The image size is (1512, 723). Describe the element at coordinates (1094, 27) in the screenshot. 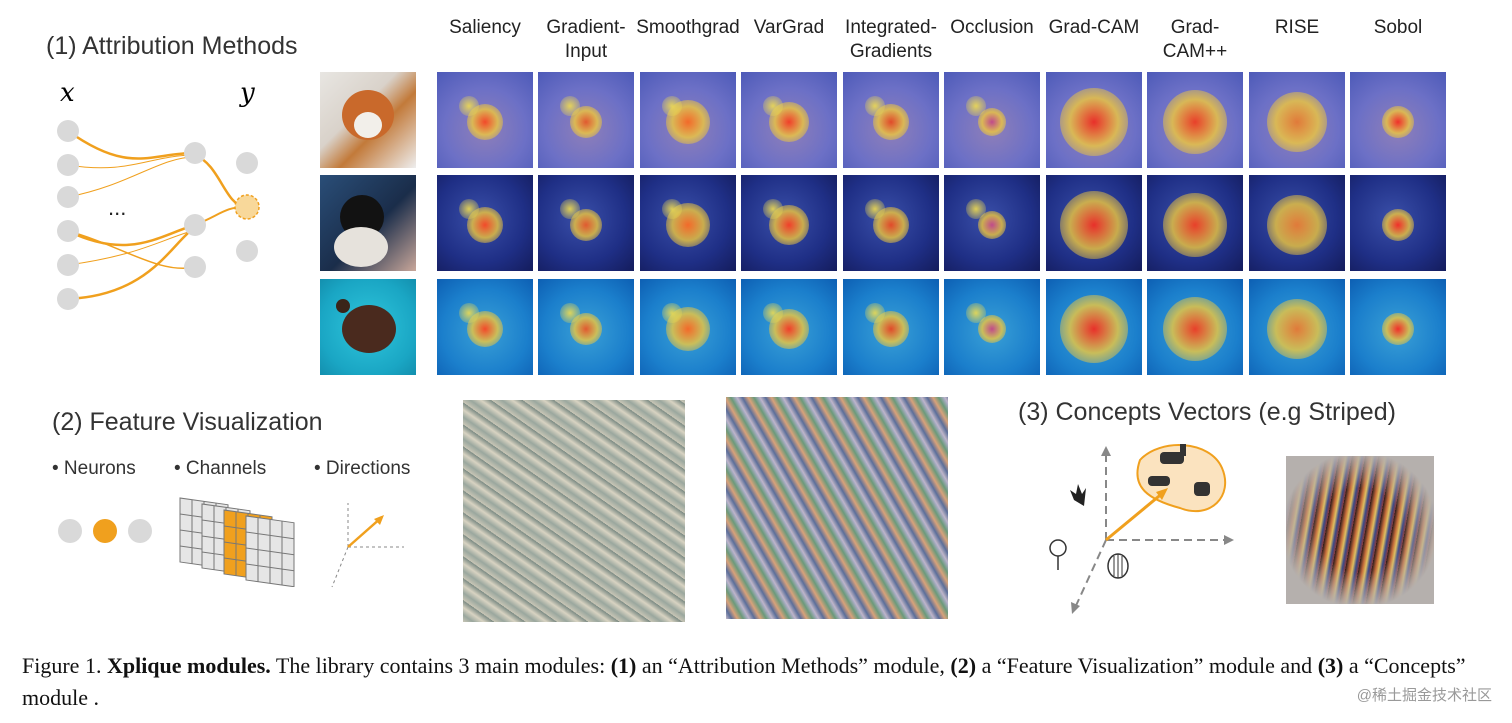

I see `method-label: Grad-CAM` at that location.